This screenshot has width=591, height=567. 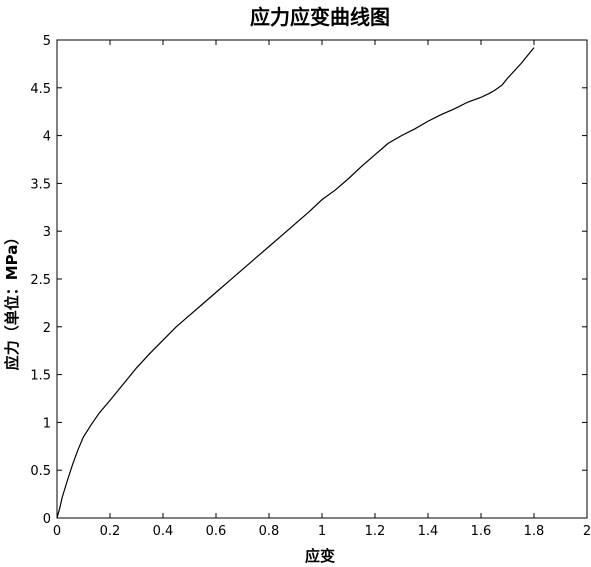 I want to click on y-tick-label: 0, so click(x=47, y=519).